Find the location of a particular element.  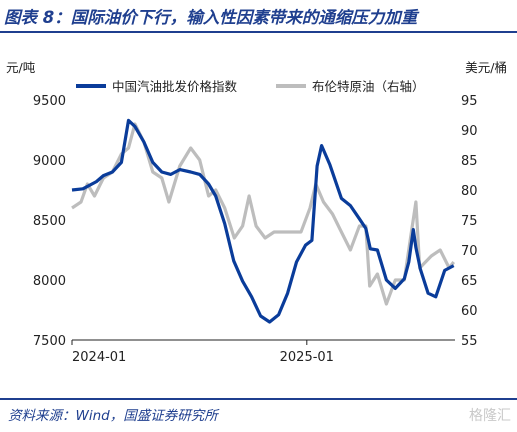

left-tick-label: 8000 is located at coordinates (49, 281).